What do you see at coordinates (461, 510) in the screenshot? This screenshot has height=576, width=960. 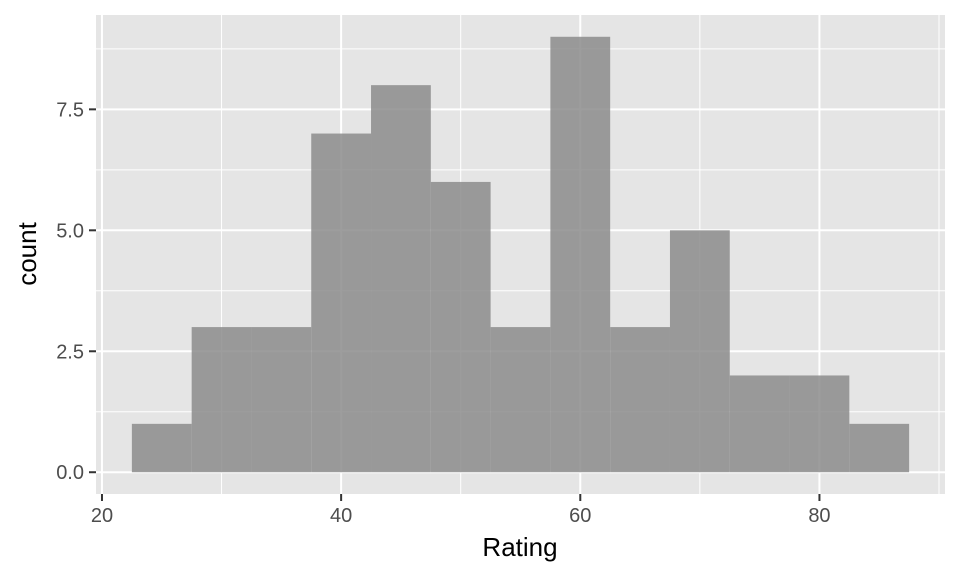 I see `x-axis: 20 40 60 80` at bounding box center [461, 510].